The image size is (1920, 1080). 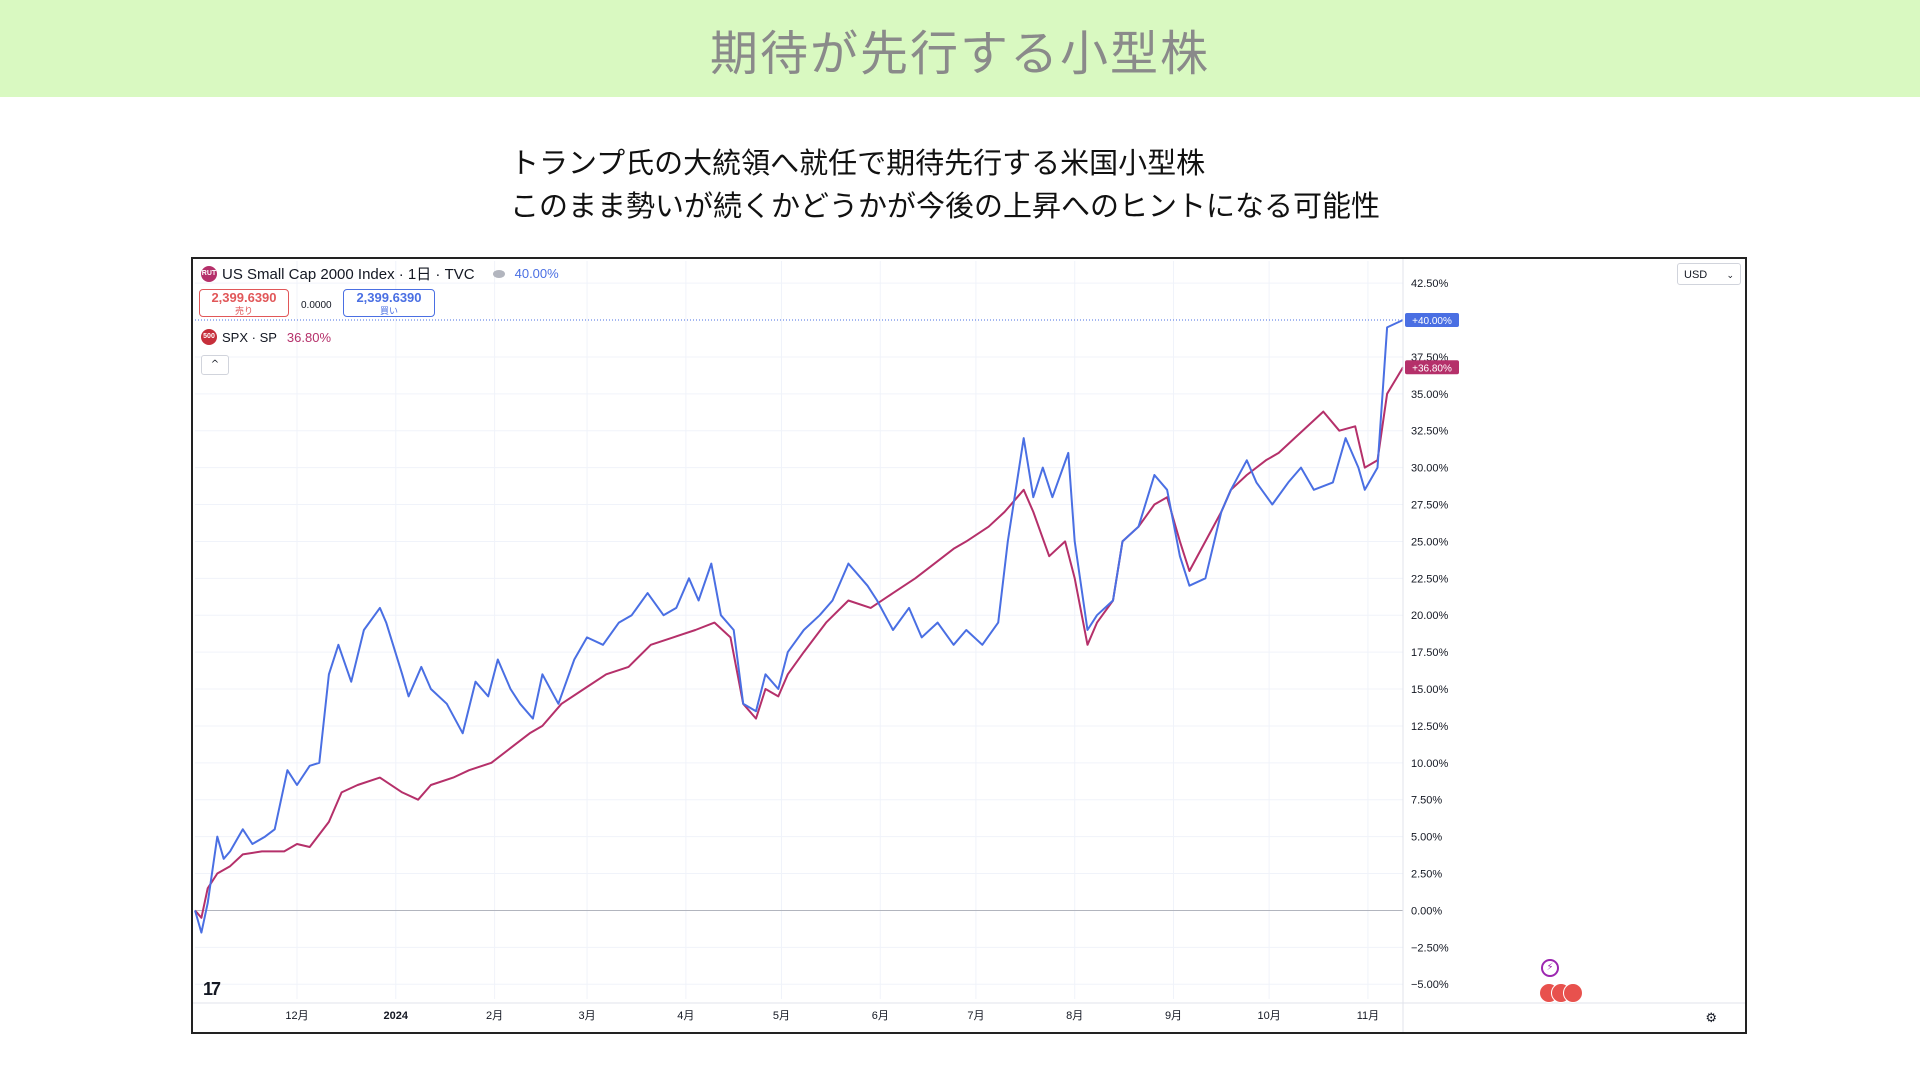 I want to click on main-symbol-label: US Small Cap 2000 Index · 1日 · TVC, so click(x=348, y=274).